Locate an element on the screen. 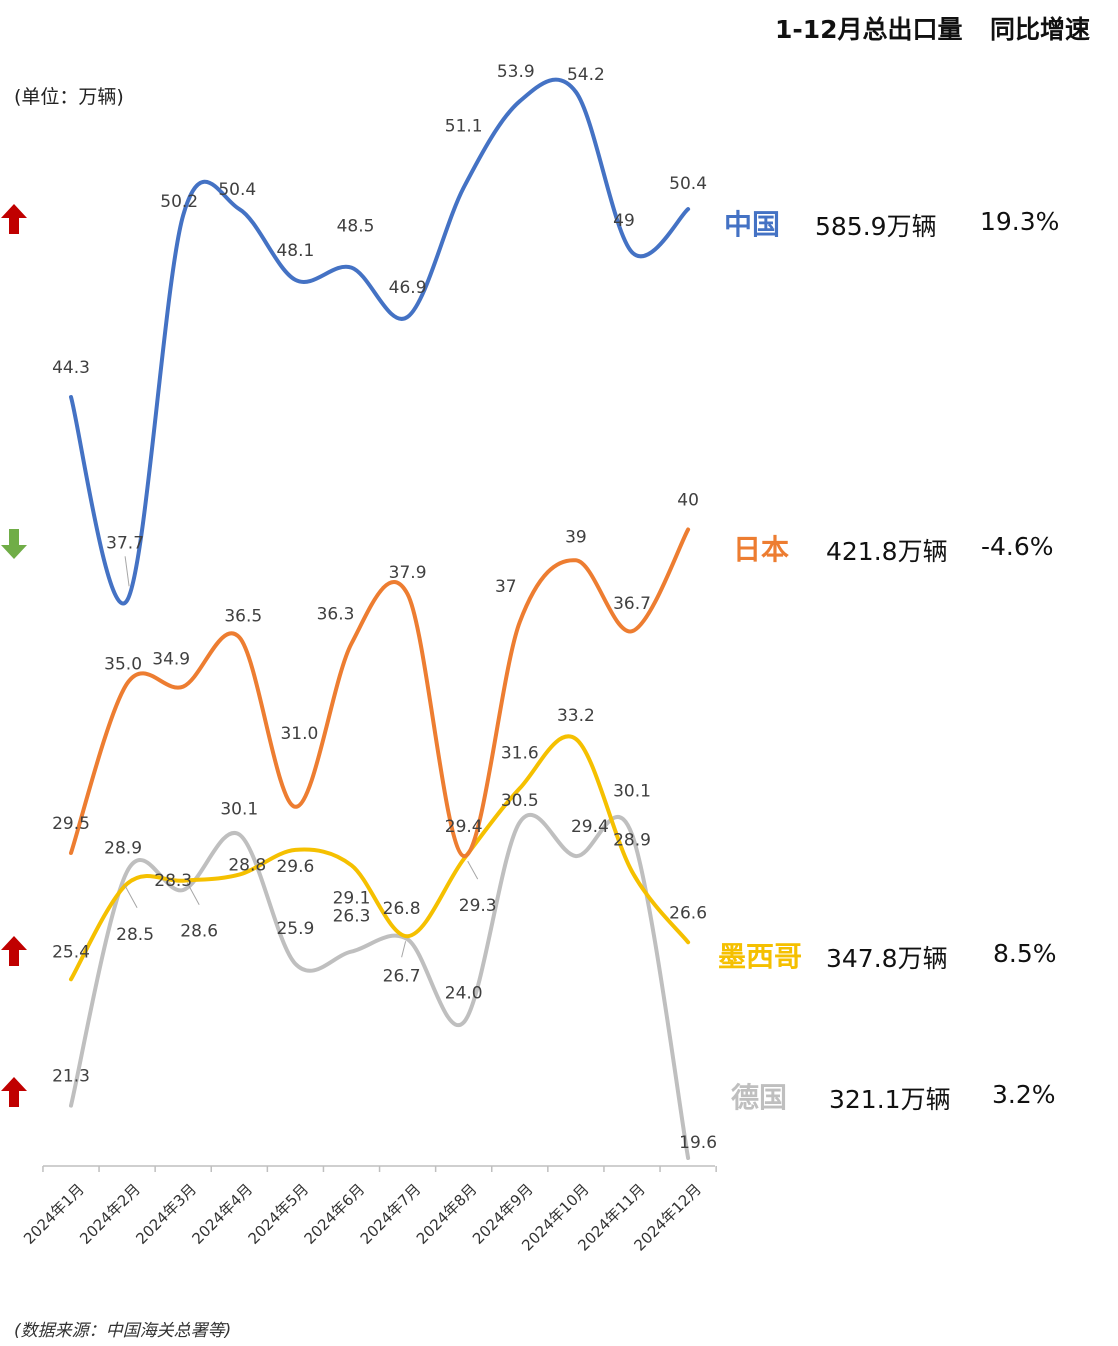 The image size is (1118, 1346). data-label: 44.3 is located at coordinates (71, 368).